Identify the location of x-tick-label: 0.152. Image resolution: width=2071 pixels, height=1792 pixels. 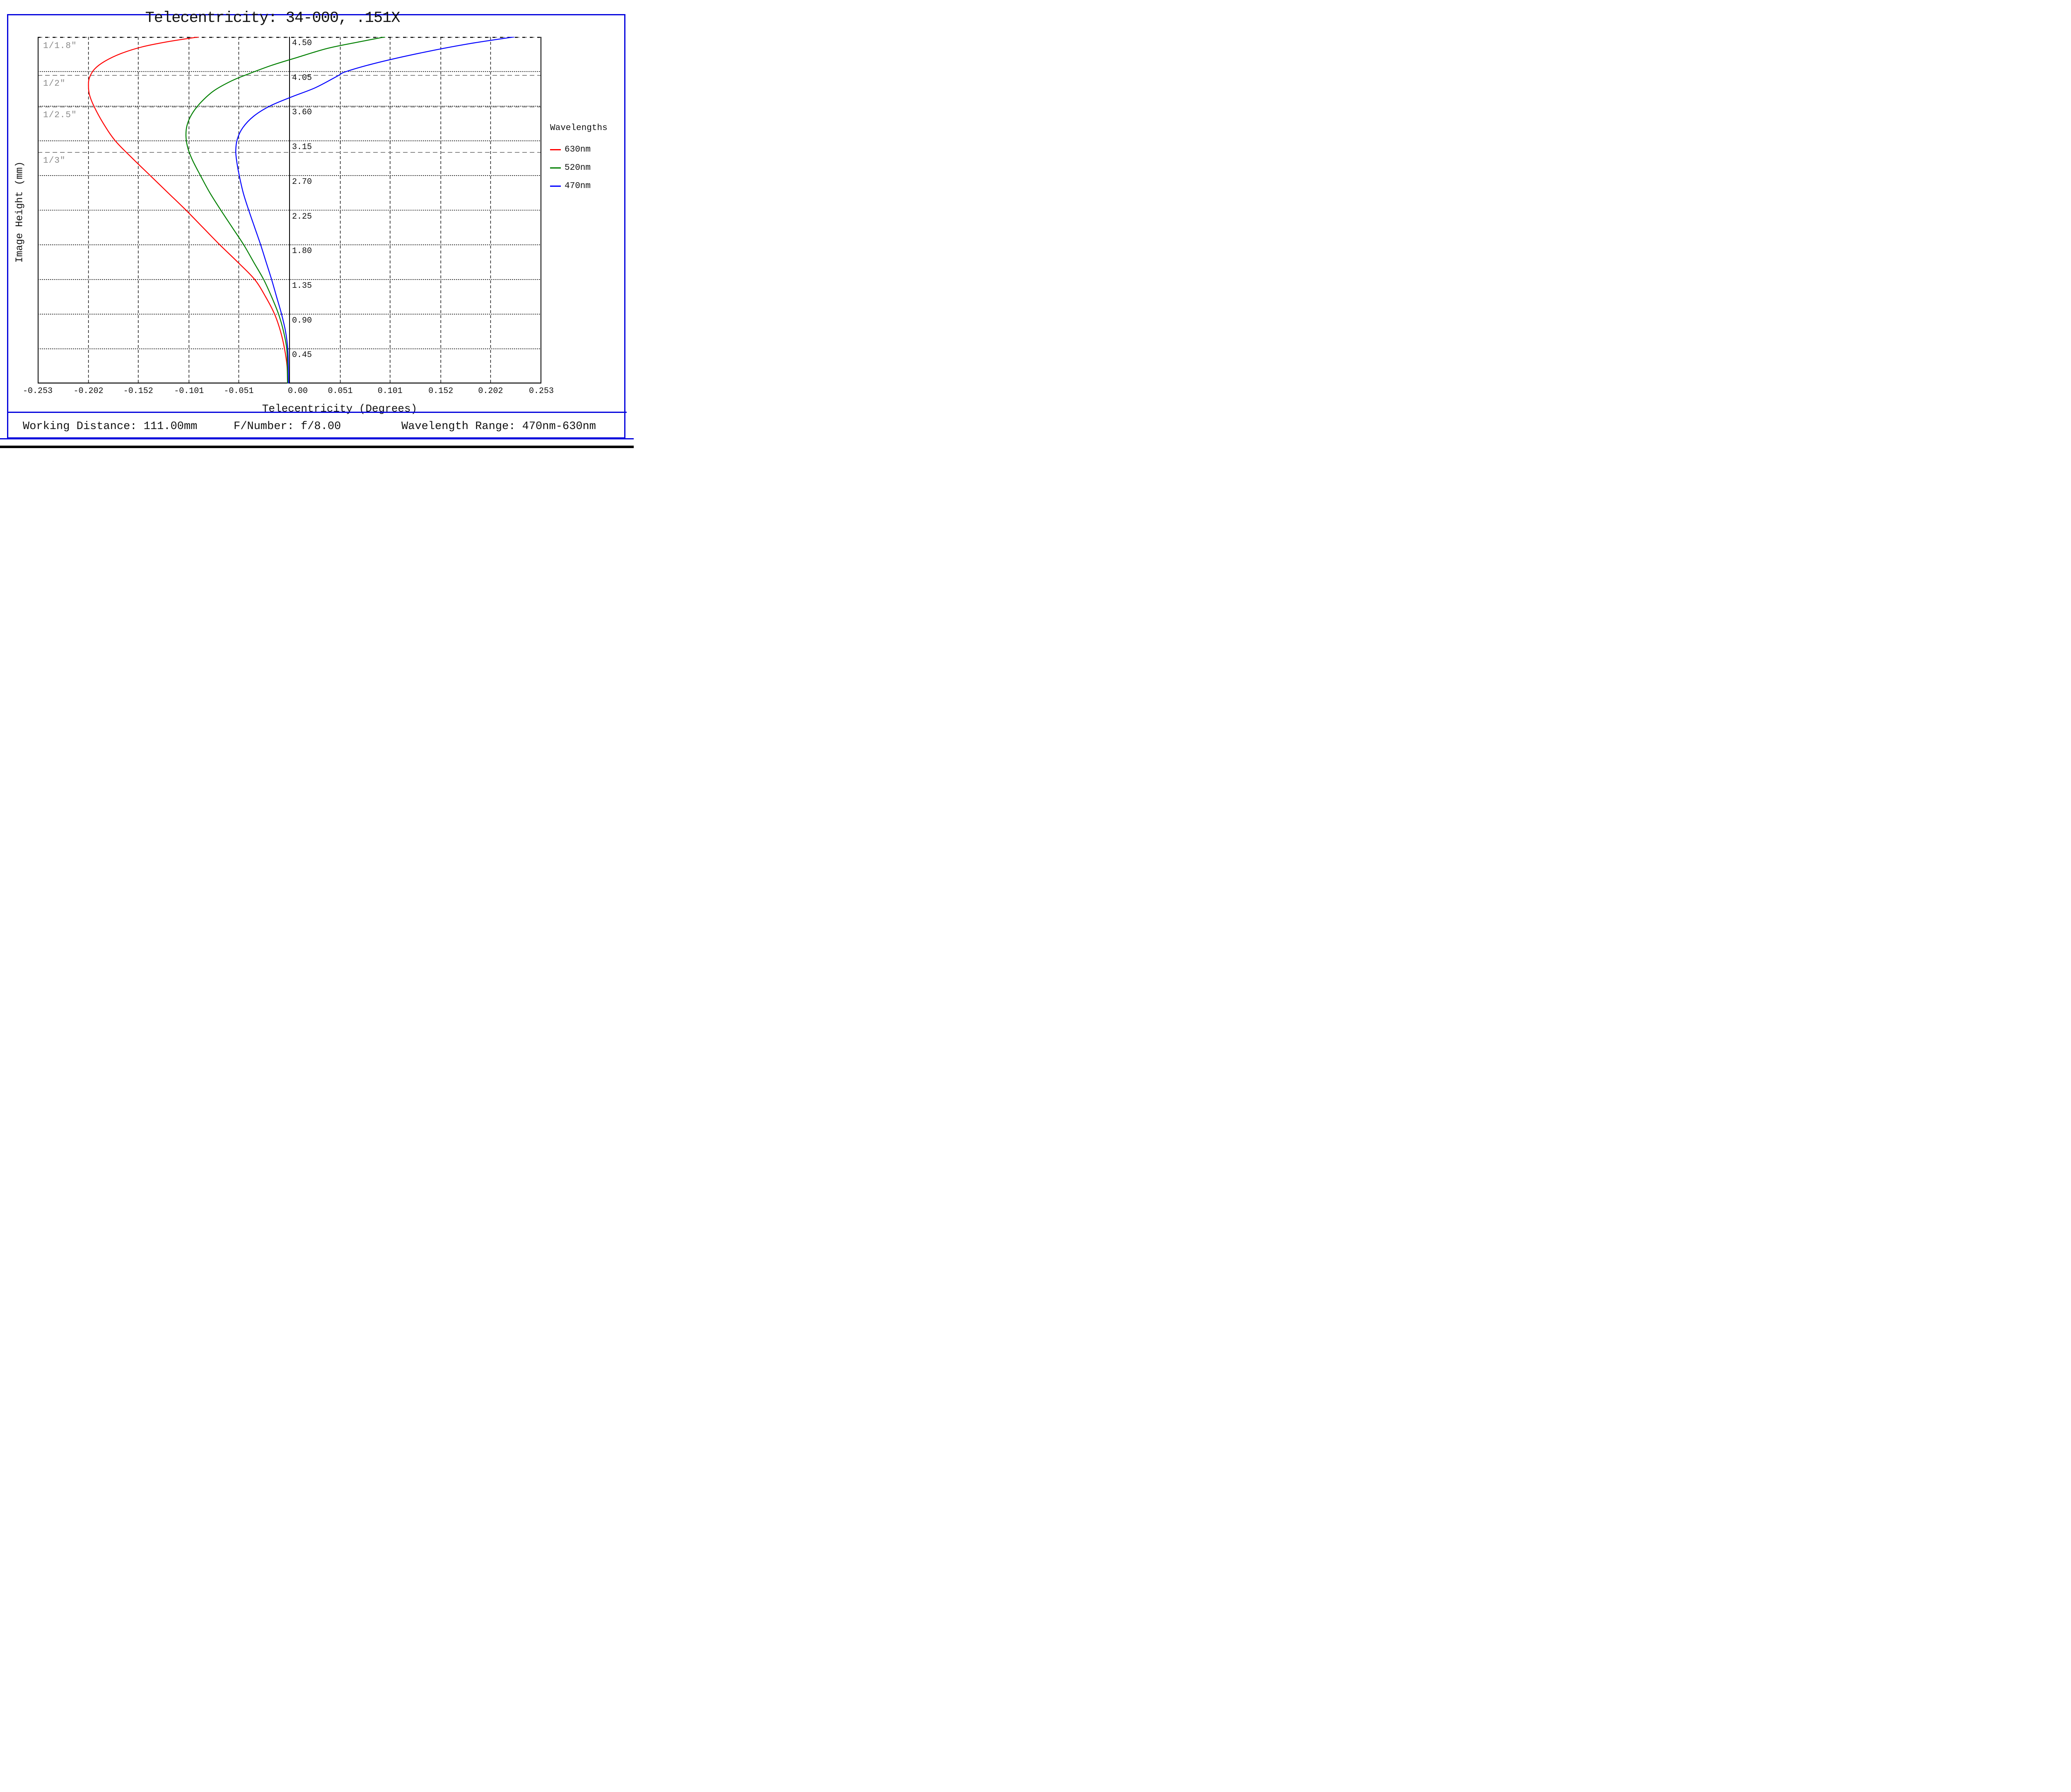
(441, 391).